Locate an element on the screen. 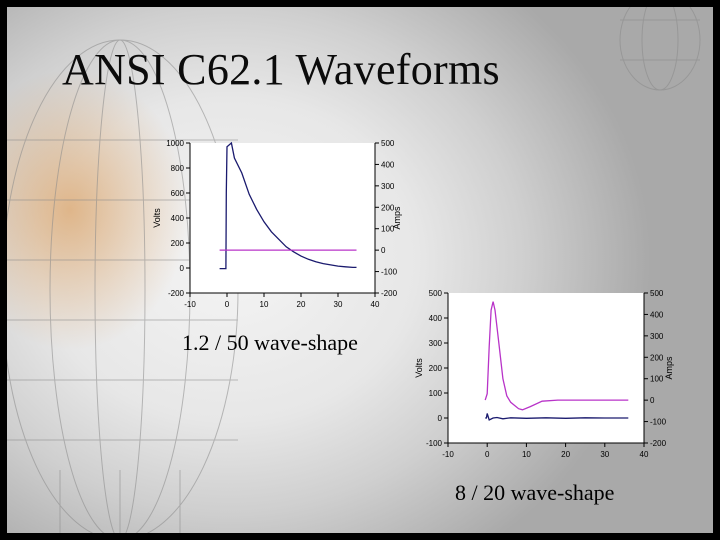 This screenshot has height=540, width=720. slide-title: ANSI C62.1 Waveforms is located at coordinates (281, 69).